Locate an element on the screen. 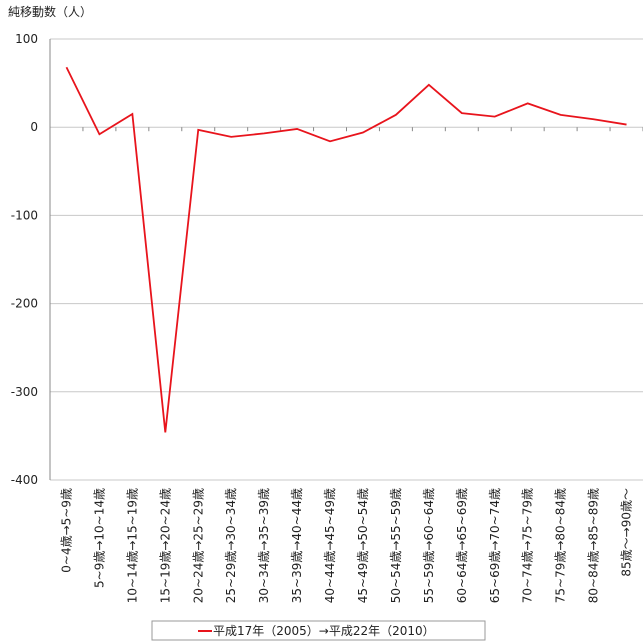  x-tick-label: 65~69歳→70~74歳 is located at coordinates (495, 545).